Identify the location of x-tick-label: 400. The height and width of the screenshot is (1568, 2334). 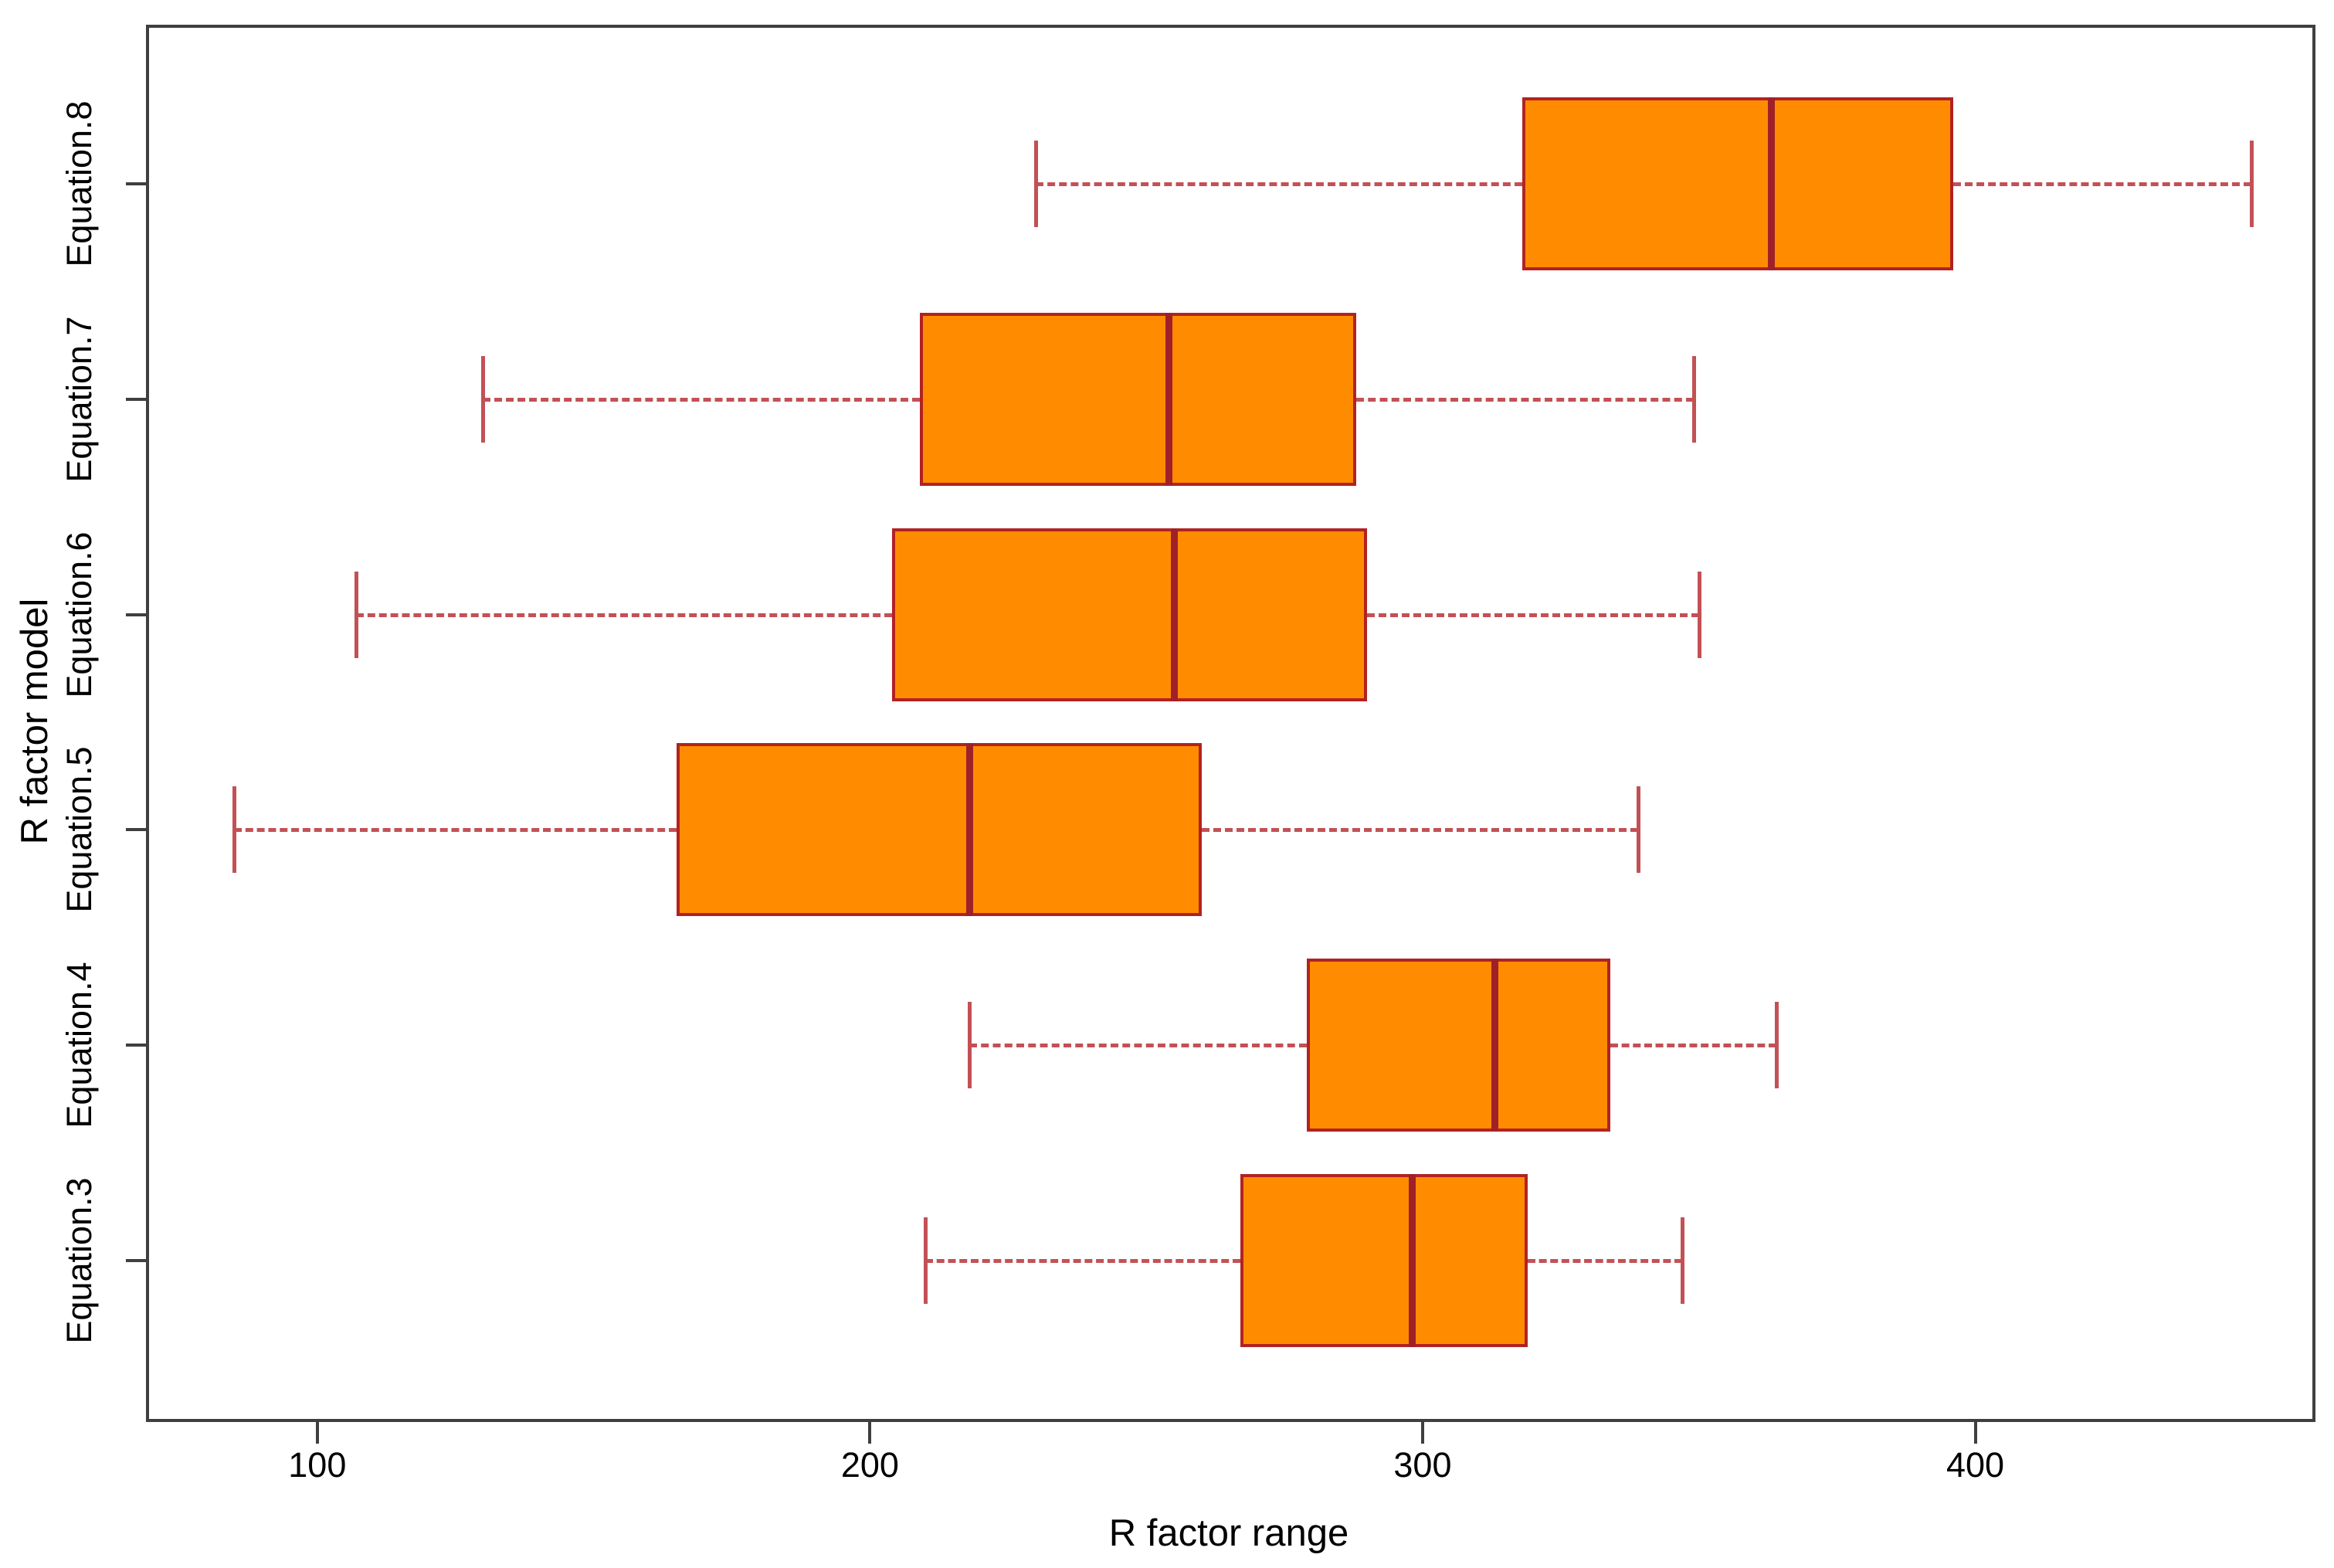
(1976, 1465).